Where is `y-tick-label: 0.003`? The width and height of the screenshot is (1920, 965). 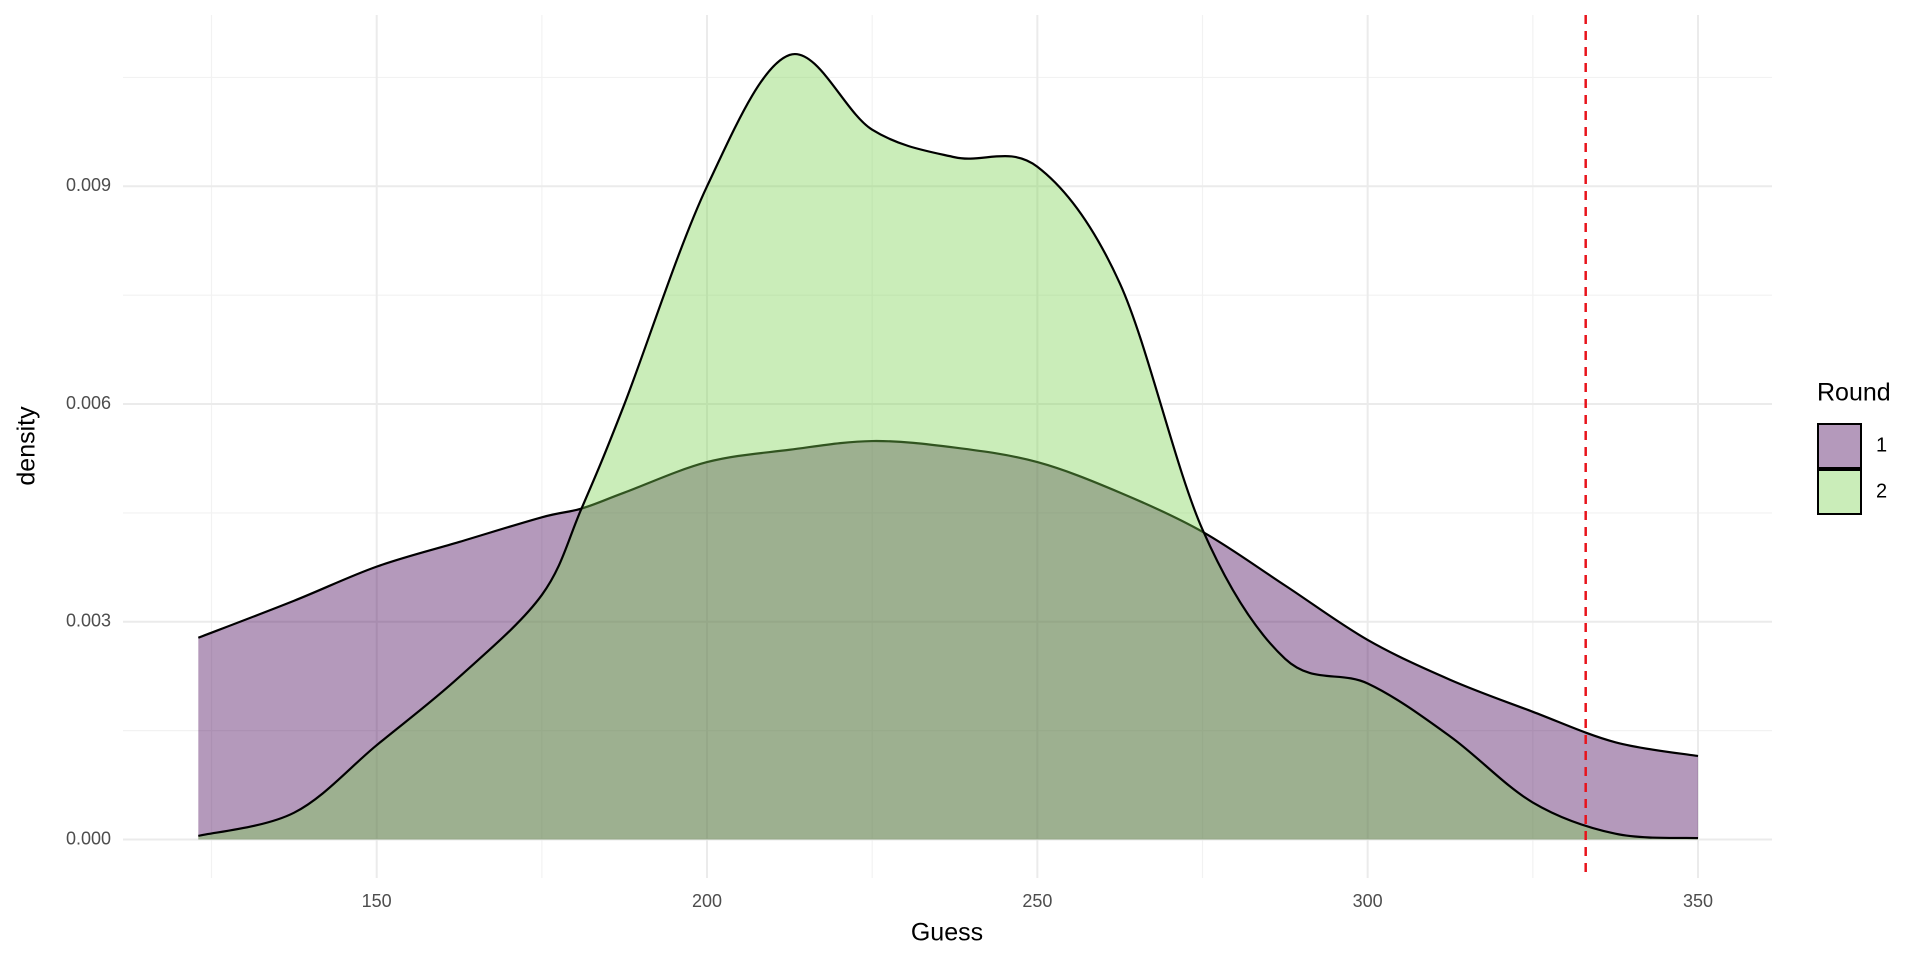
y-tick-label: 0.003 is located at coordinates (88, 621).